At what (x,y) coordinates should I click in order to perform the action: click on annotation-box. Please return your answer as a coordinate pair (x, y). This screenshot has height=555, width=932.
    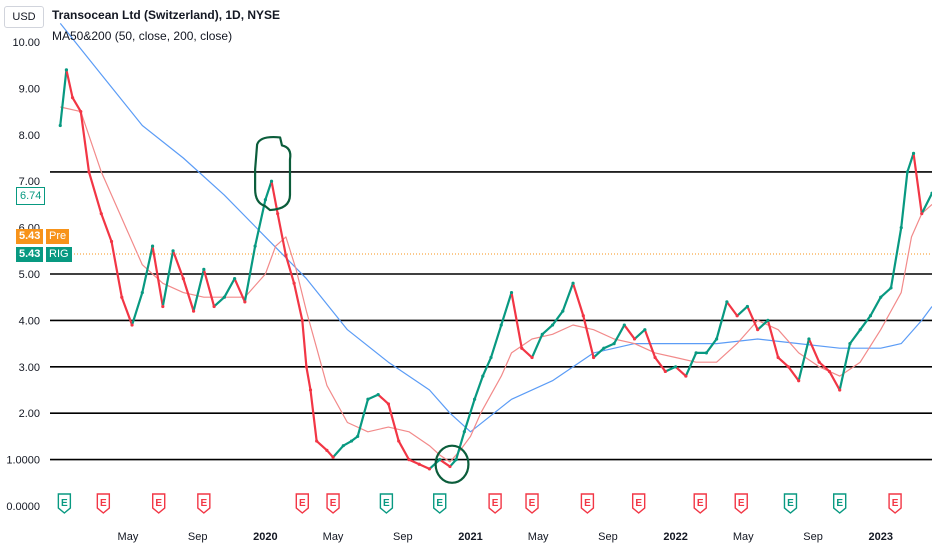
    Looking at the image, I should click on (273, 174).